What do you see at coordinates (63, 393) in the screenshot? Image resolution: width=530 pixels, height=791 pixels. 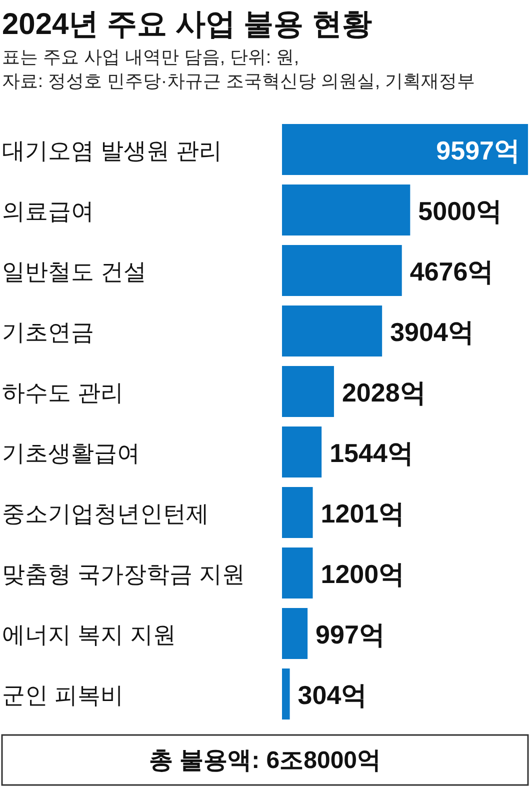 I see `category-label: 하수도 관리` at bounding box center [63, 393].